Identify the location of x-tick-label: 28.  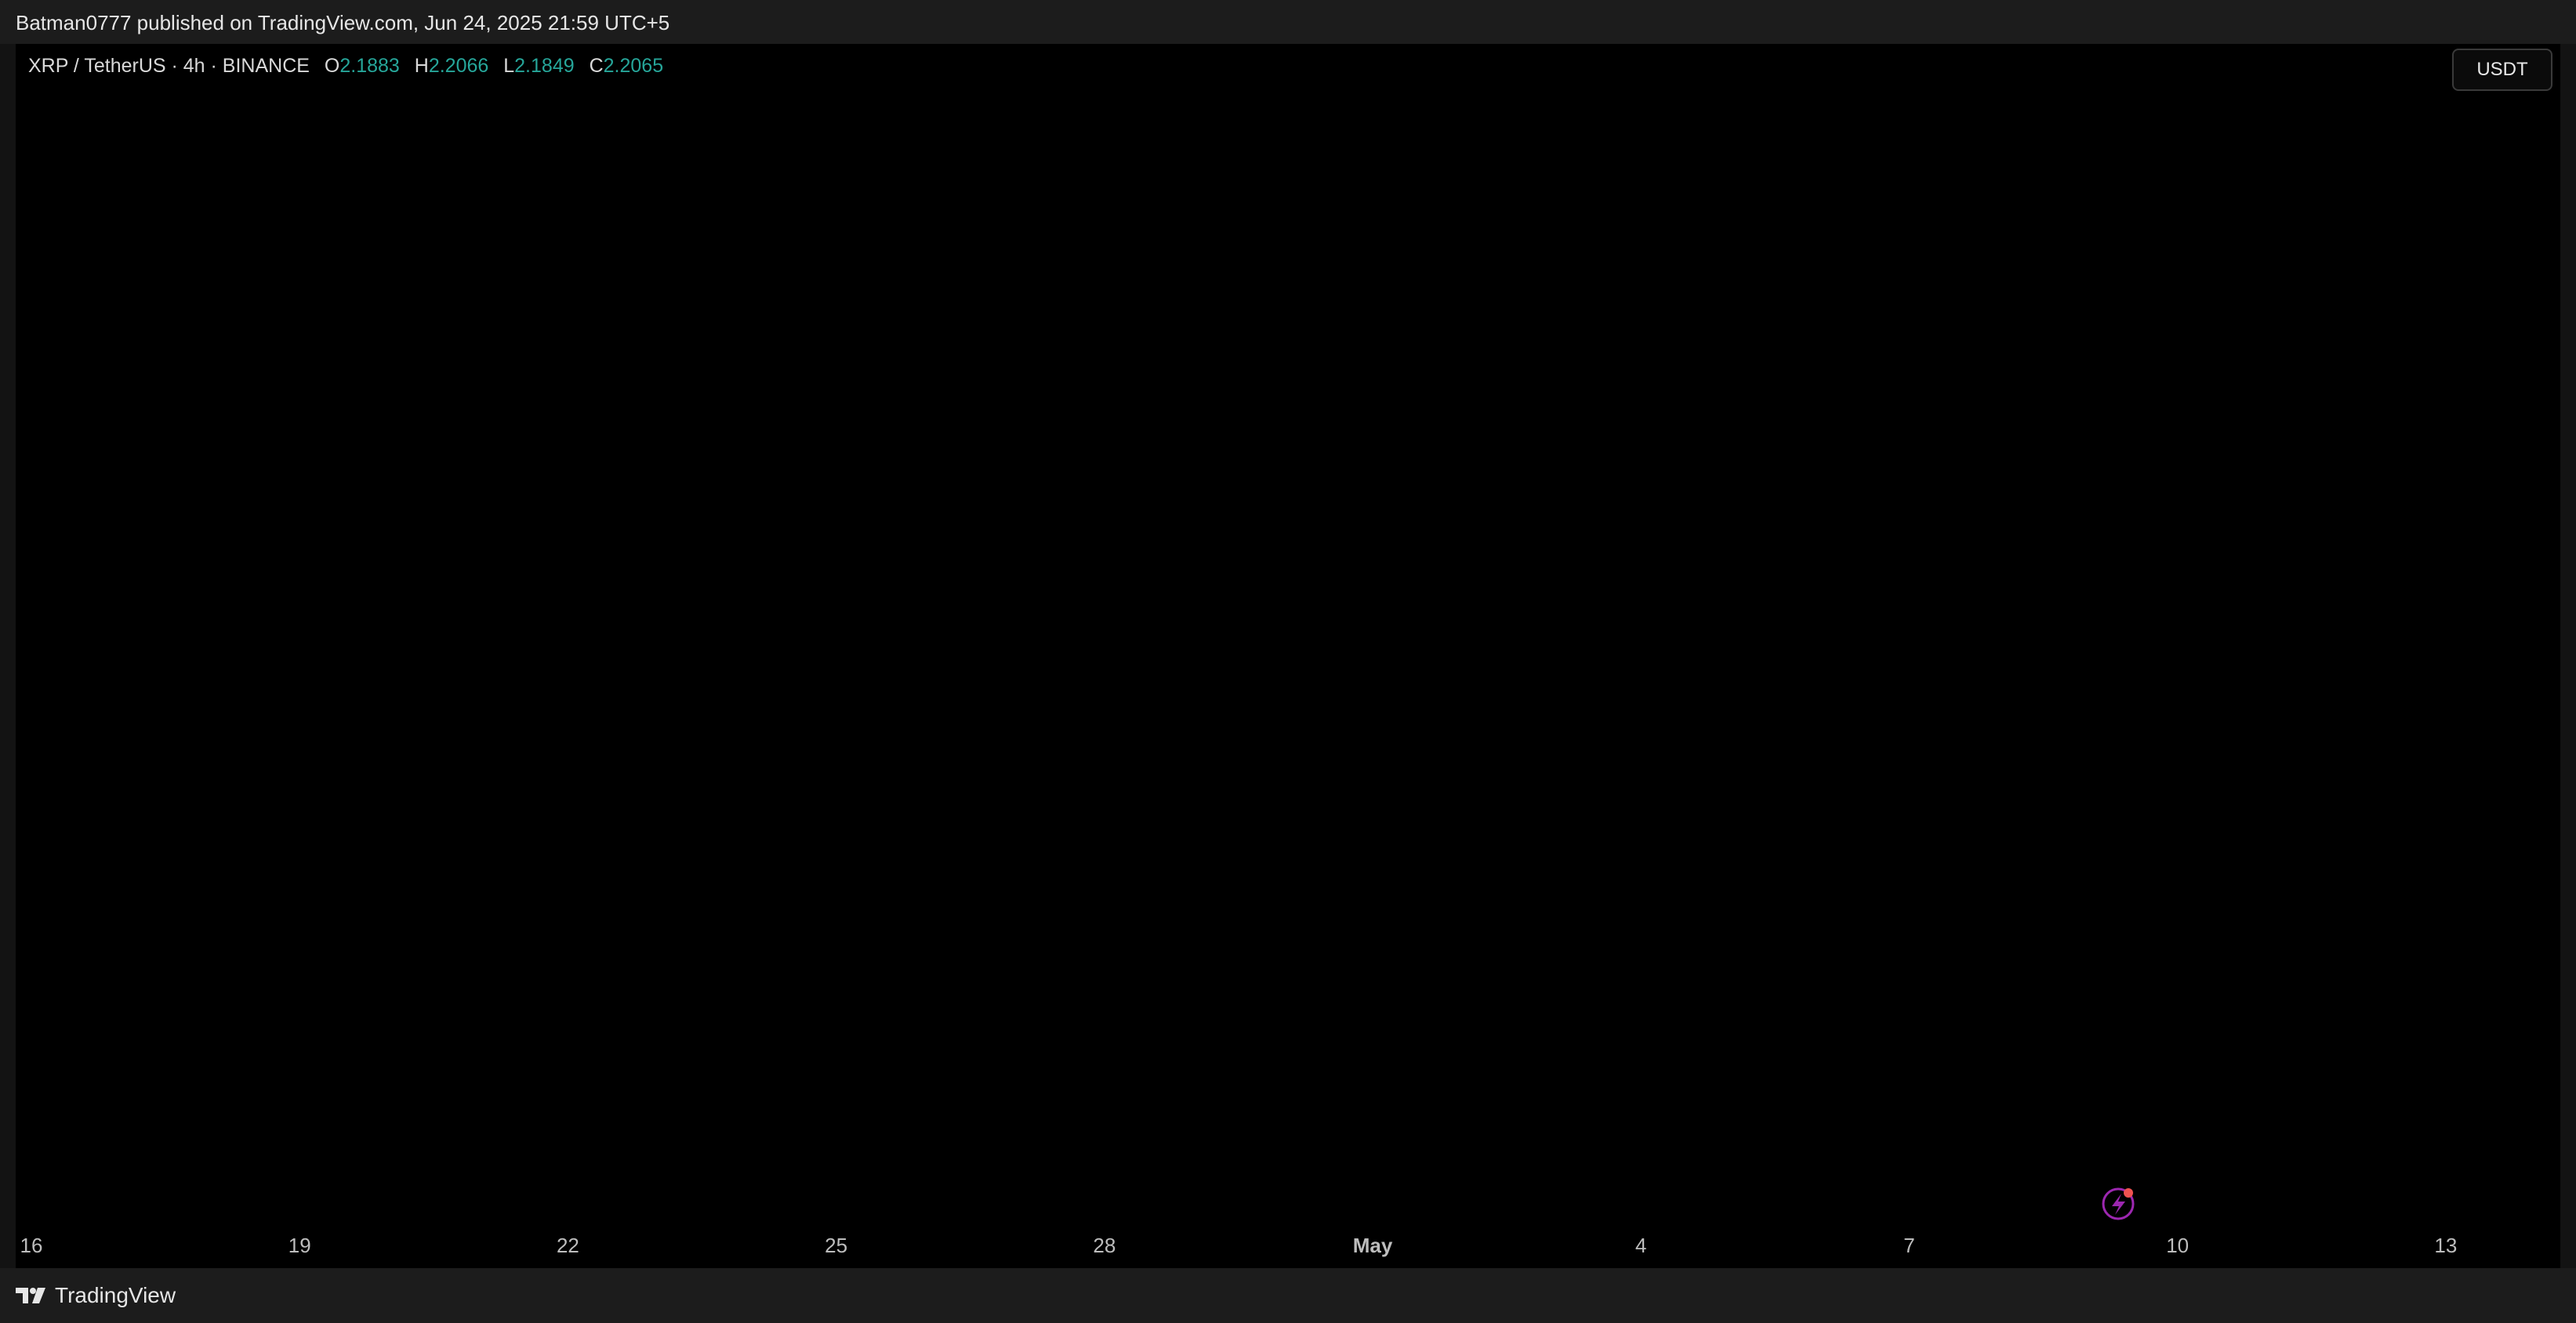
(1104, 1245).